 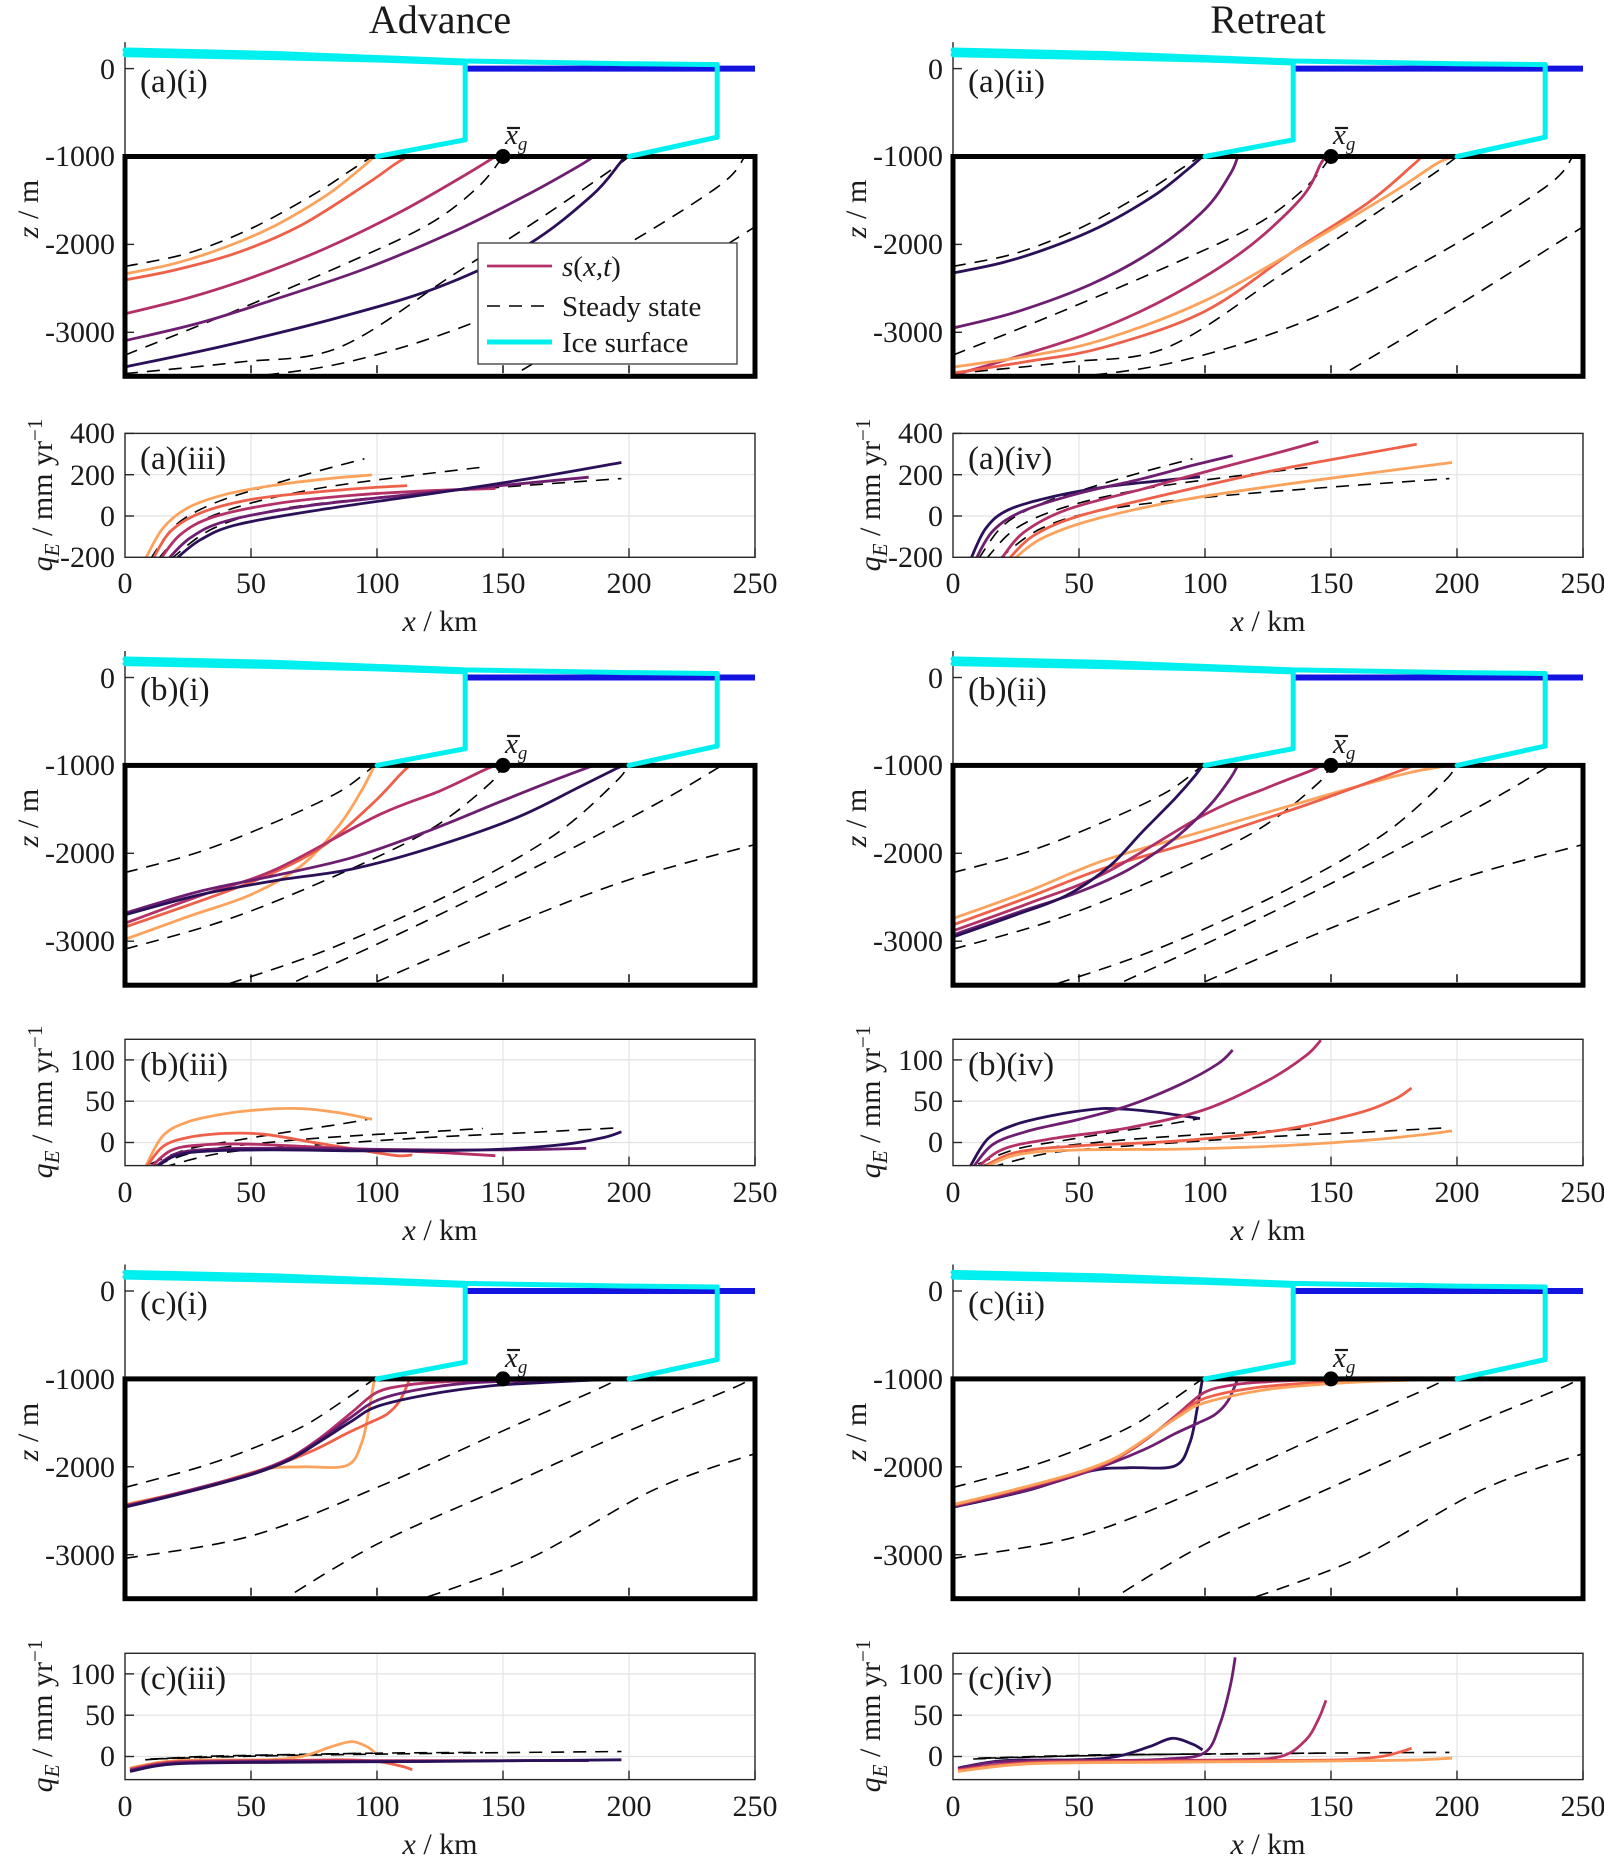 What do you see at coordinates (183, 459) in the screenshot?
I see `svg-text: (a)(iii)` at bounding box center [183, 459].